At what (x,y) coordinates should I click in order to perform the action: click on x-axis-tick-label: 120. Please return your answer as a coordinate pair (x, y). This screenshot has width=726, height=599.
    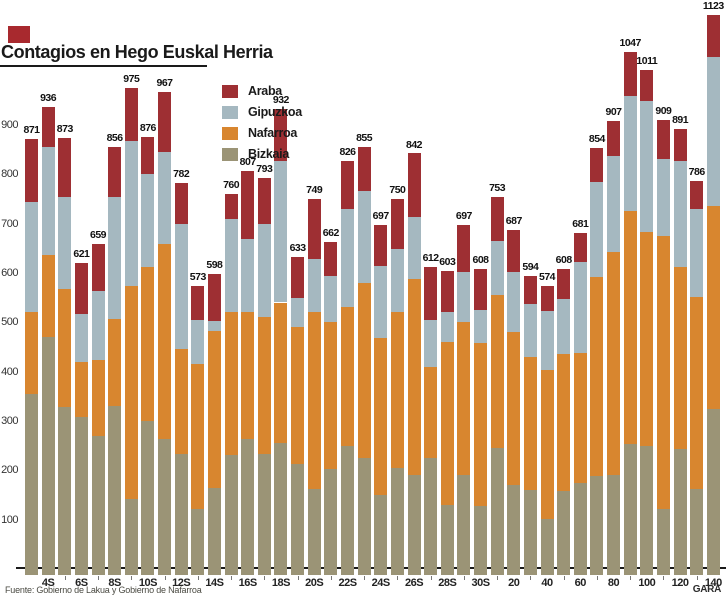
    Looking at the image, I should click on (680, 583).